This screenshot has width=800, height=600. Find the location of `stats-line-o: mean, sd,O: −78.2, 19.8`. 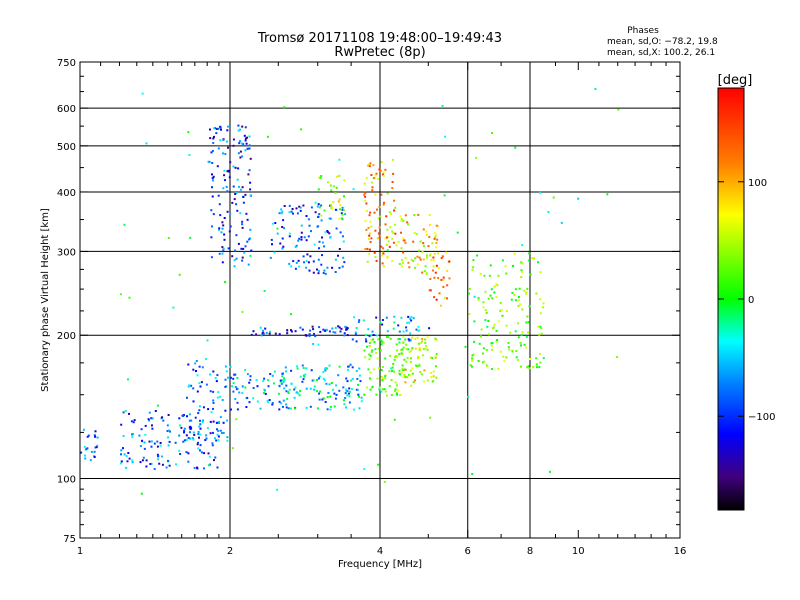

stats-line-o: mean, sd,O: −78.2, 19.8 is located at coordinates (662, 42).